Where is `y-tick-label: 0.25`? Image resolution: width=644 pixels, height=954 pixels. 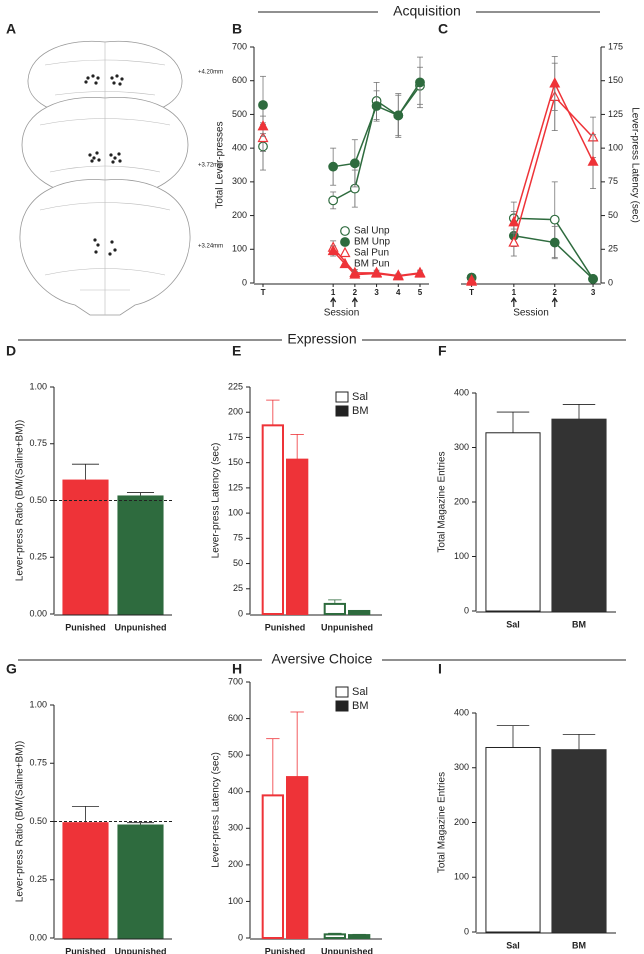 y-tick-label: 0.25 is located at coordinates (38, 879).